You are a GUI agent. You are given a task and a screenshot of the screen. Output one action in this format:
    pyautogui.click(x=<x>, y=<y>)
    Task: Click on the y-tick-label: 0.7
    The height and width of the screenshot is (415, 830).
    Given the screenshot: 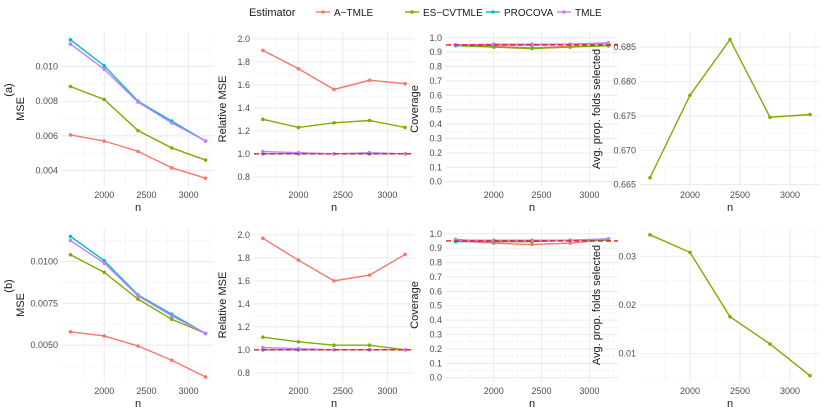 What is the action you would take?
    pyautogui.click(x=435, y=277)
    